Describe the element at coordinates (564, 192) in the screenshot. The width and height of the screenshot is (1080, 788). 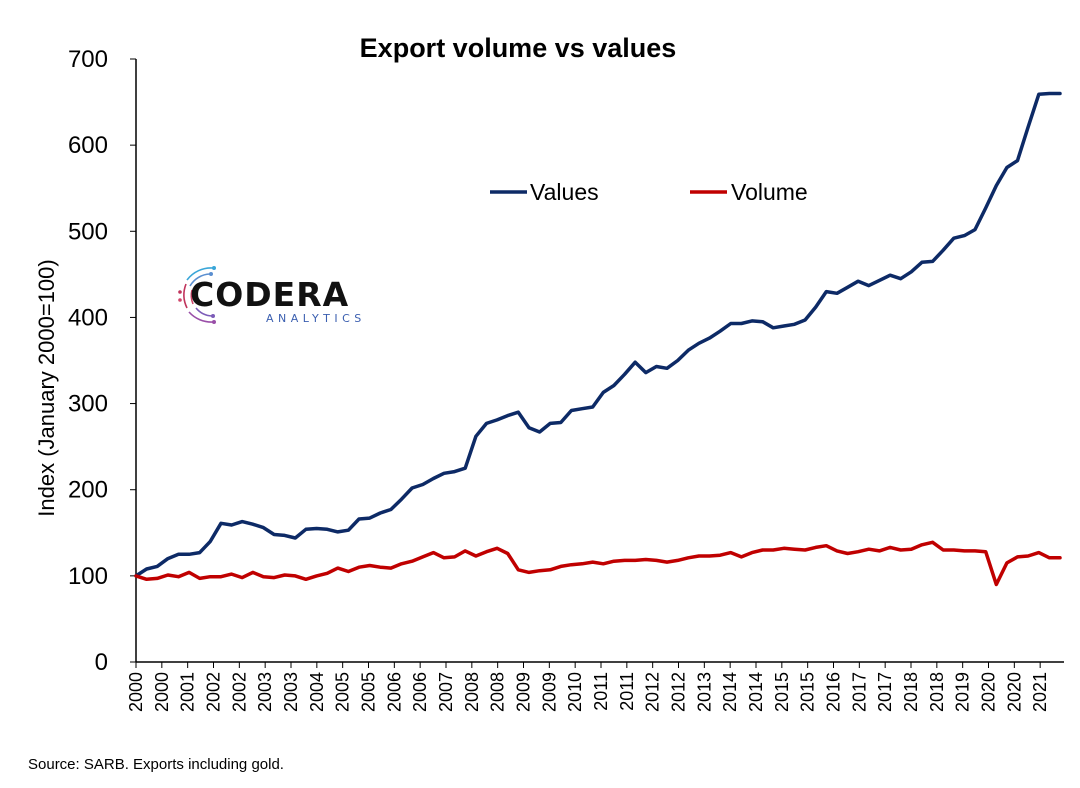
I see `legend-label-values: Values` at that location.